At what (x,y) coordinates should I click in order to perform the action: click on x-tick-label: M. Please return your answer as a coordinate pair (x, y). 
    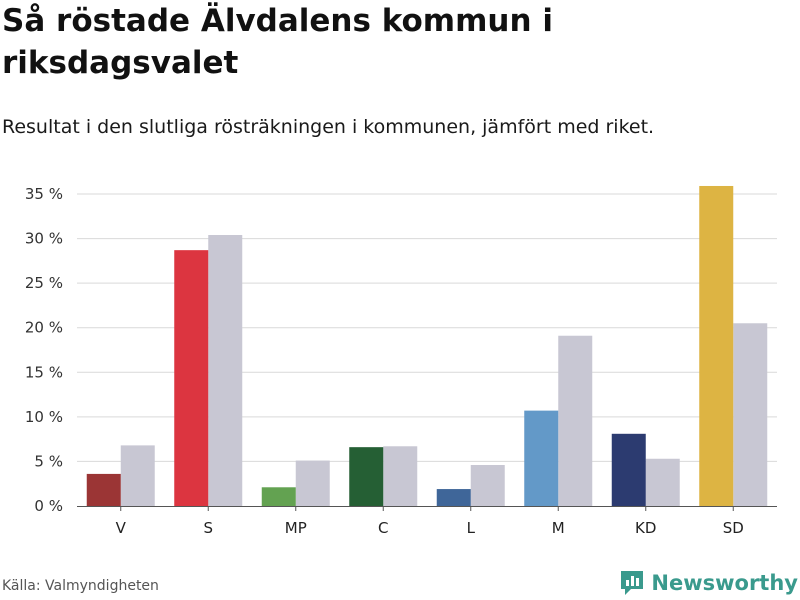
    Looking at the image, I should click on (558, 528).